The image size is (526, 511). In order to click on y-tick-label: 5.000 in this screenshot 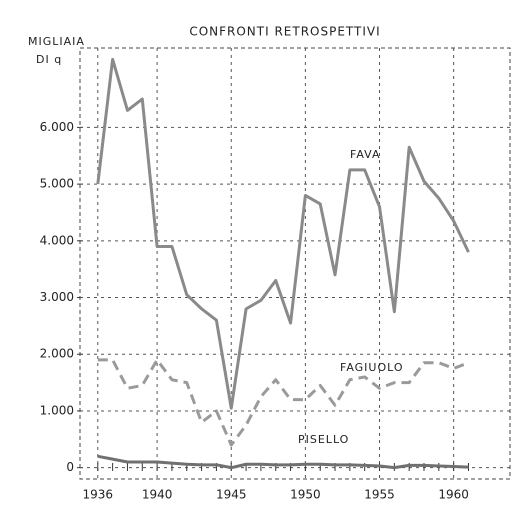, I will do `click(57, 184)`.